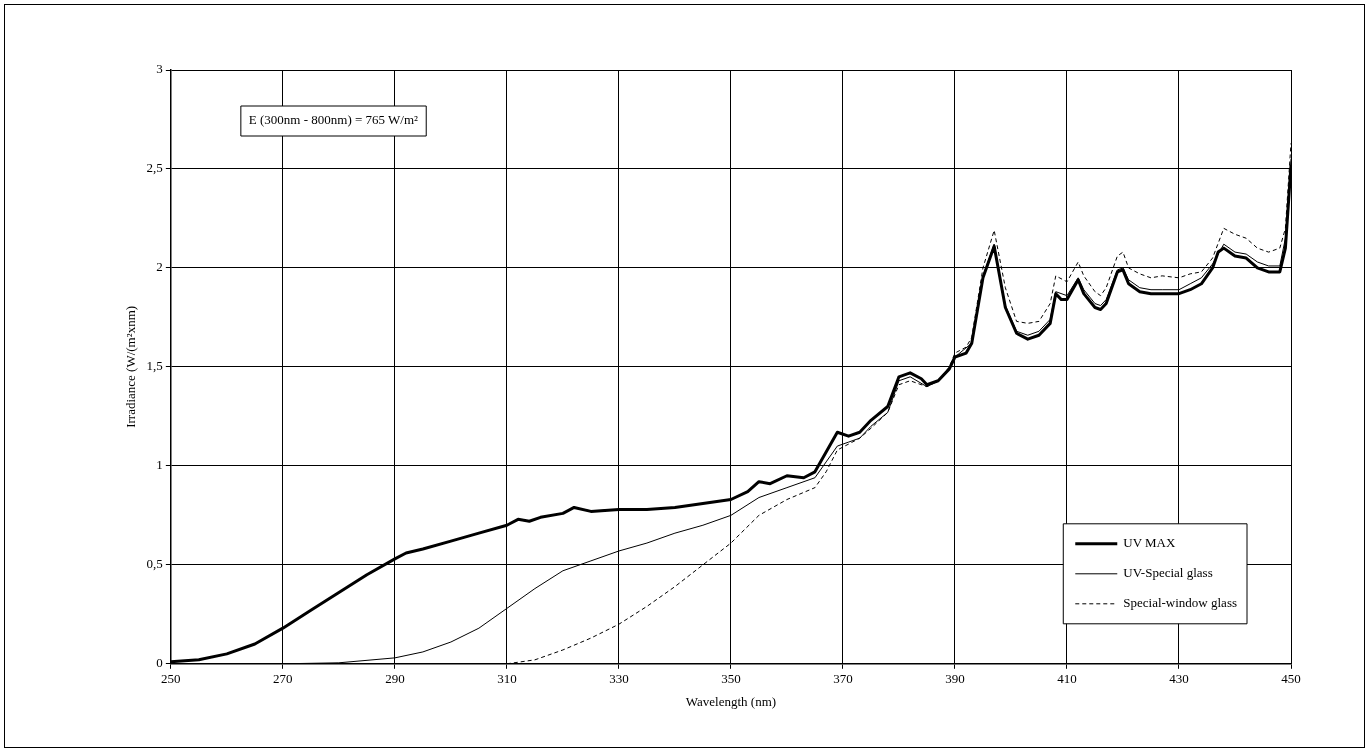 This screenshot has height=754, width=1371. I want to click on x-tick-label: 330, so click(619, 679).